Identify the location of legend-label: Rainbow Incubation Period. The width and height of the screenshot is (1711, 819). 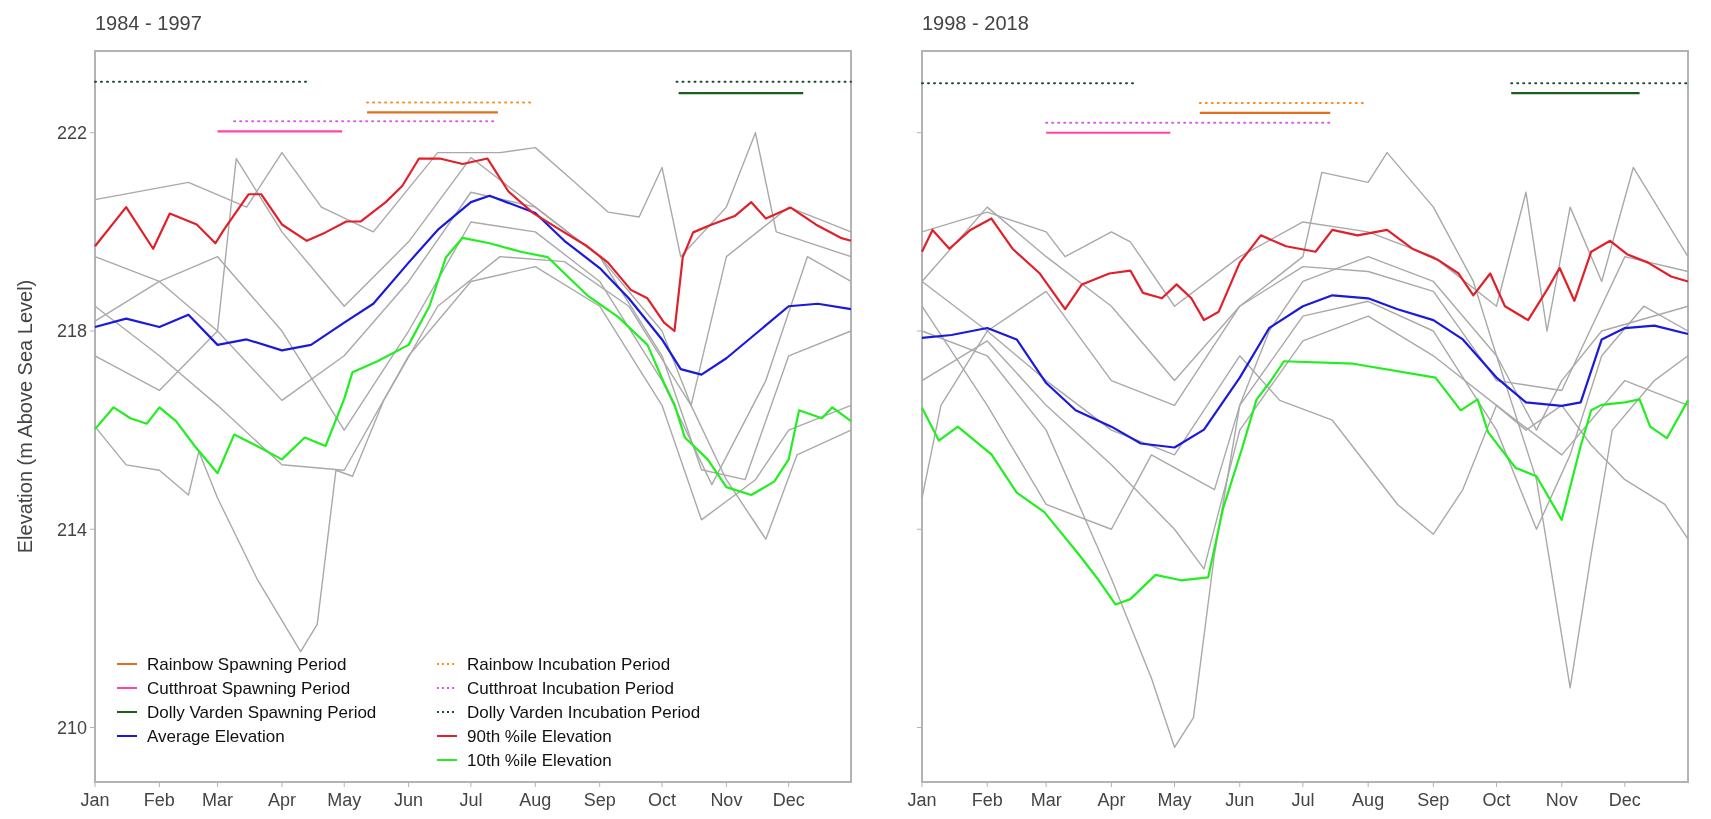
(569, 664).